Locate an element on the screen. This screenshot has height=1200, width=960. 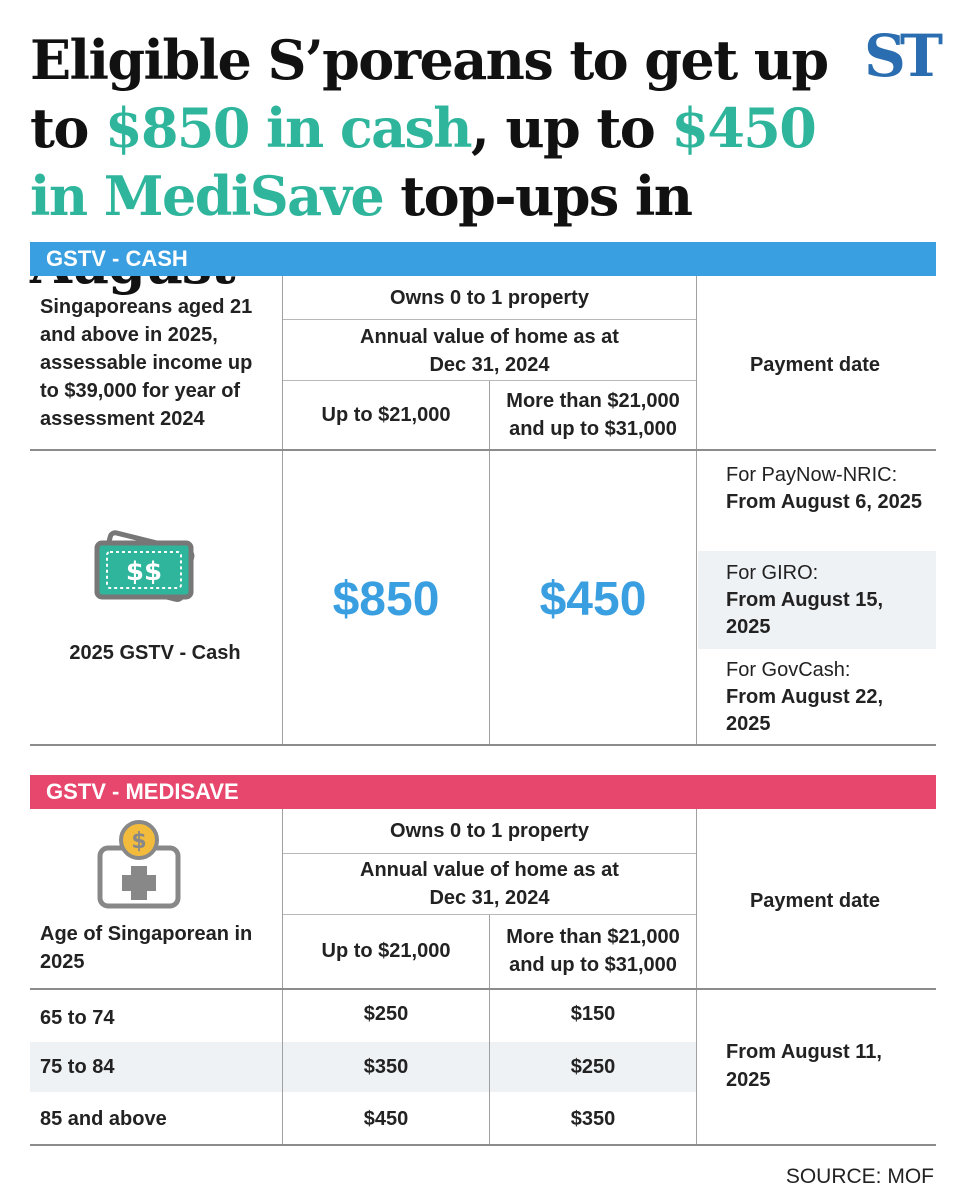
cash-amount-up-to-21000: $850 is located at coordinates (386, 599).